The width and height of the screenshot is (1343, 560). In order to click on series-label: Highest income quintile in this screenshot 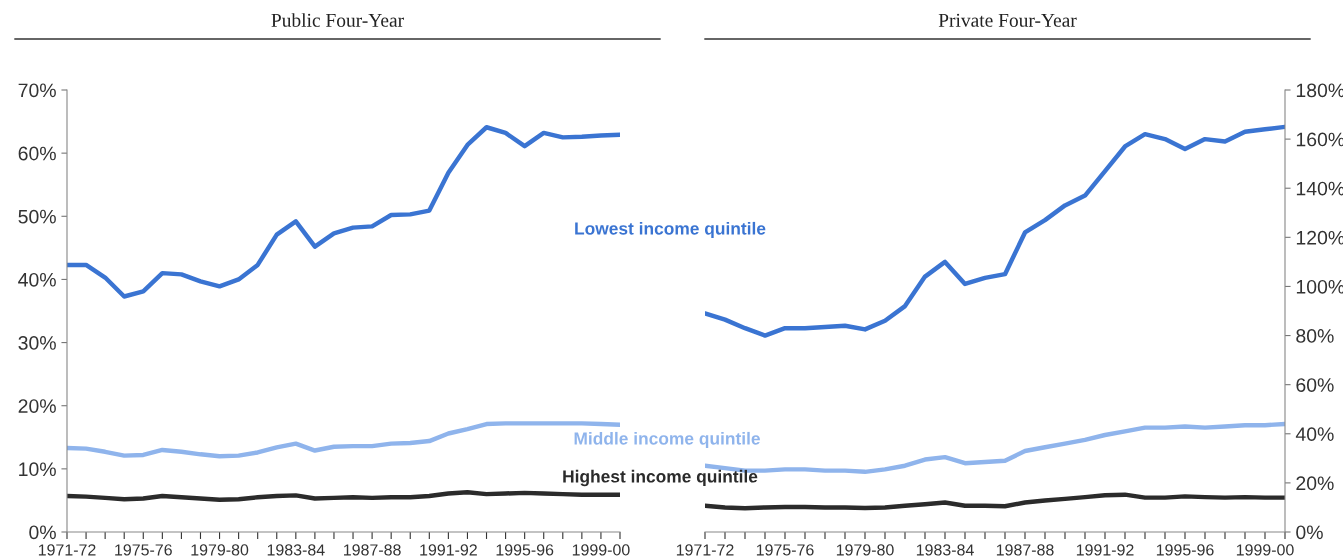, I will do `click(660, 478)`.